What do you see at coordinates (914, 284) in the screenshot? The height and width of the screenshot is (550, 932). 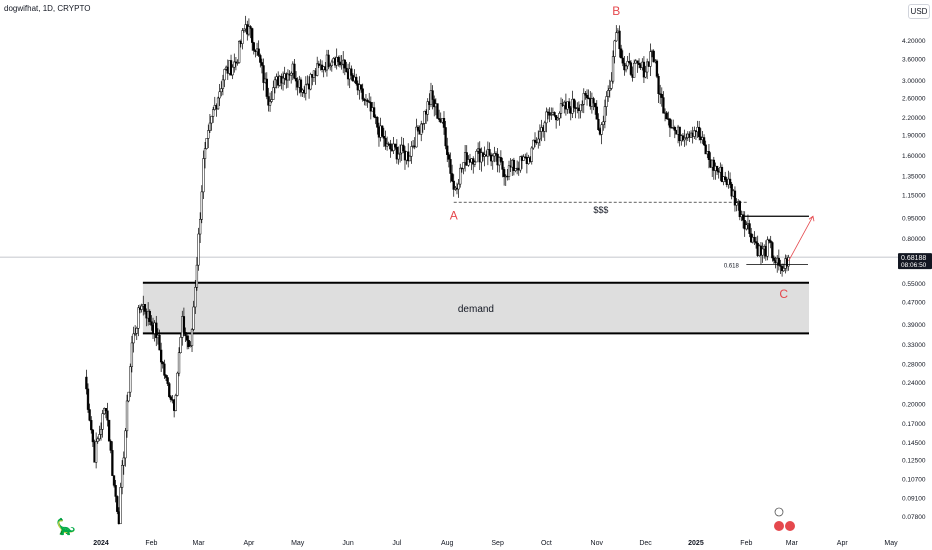 I see `price-tick-label: 0.55000` at bounding box center [914, 284].